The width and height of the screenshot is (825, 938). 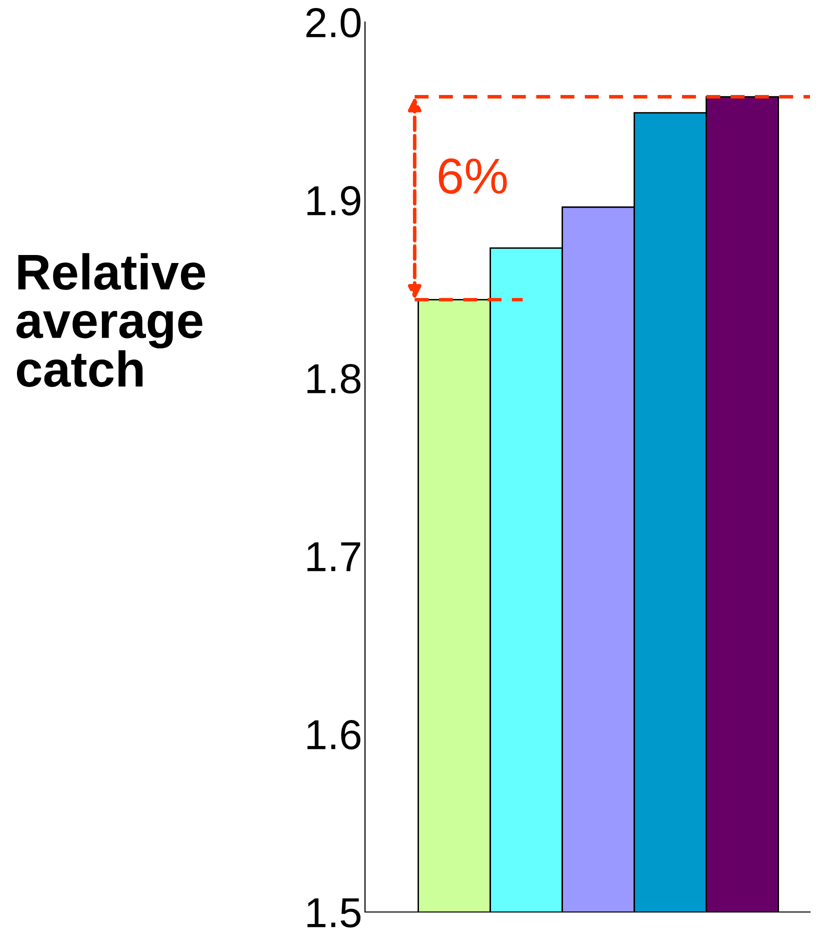 What do you see at coordinates (333, 23) in the screenshot?
I see `y-tick-label: 2.0` at bounding box center [333, 23].